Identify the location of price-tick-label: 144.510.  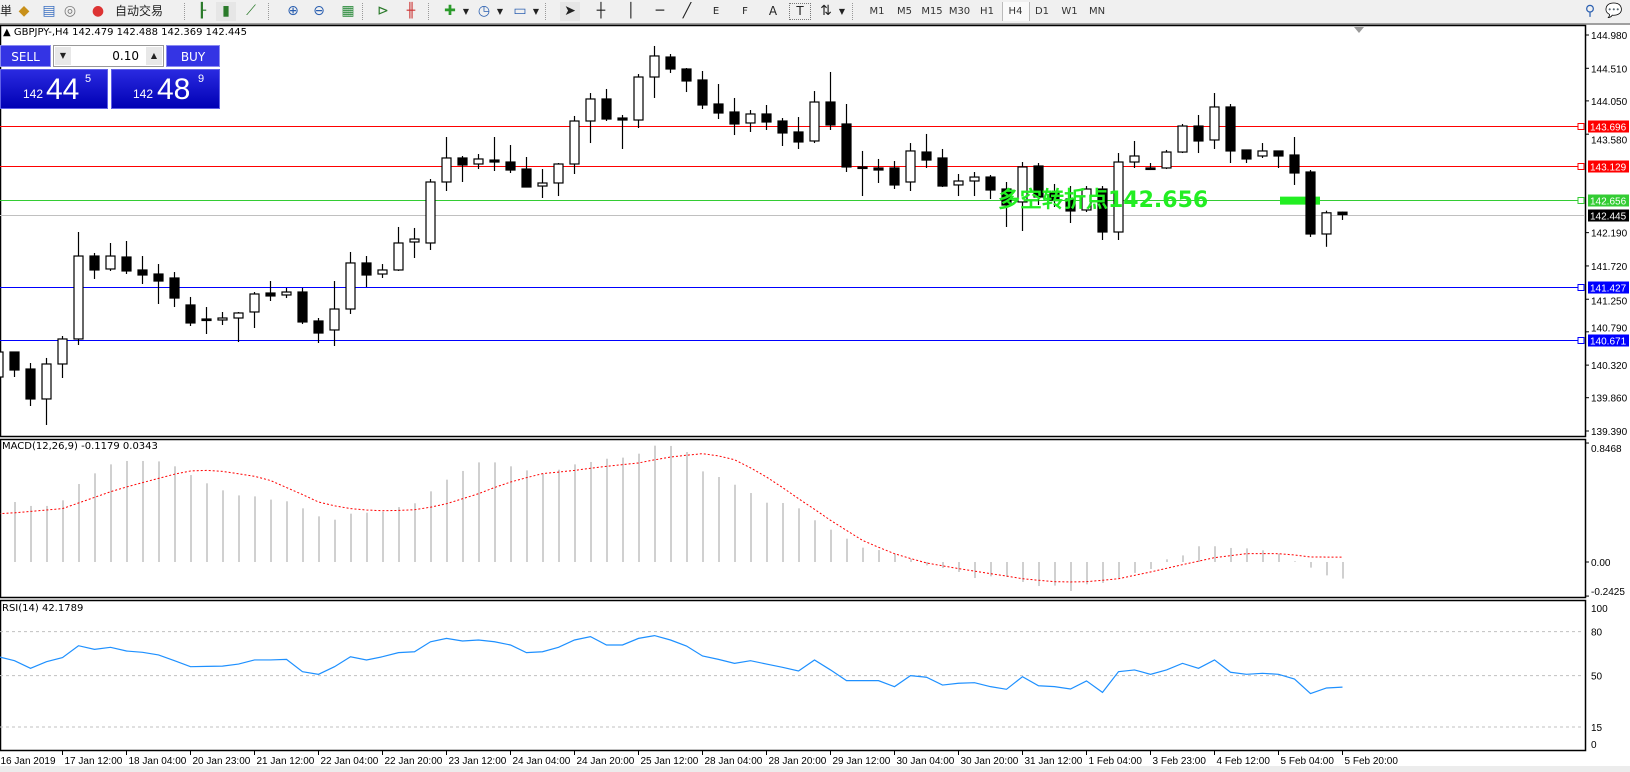
(1609, 69).